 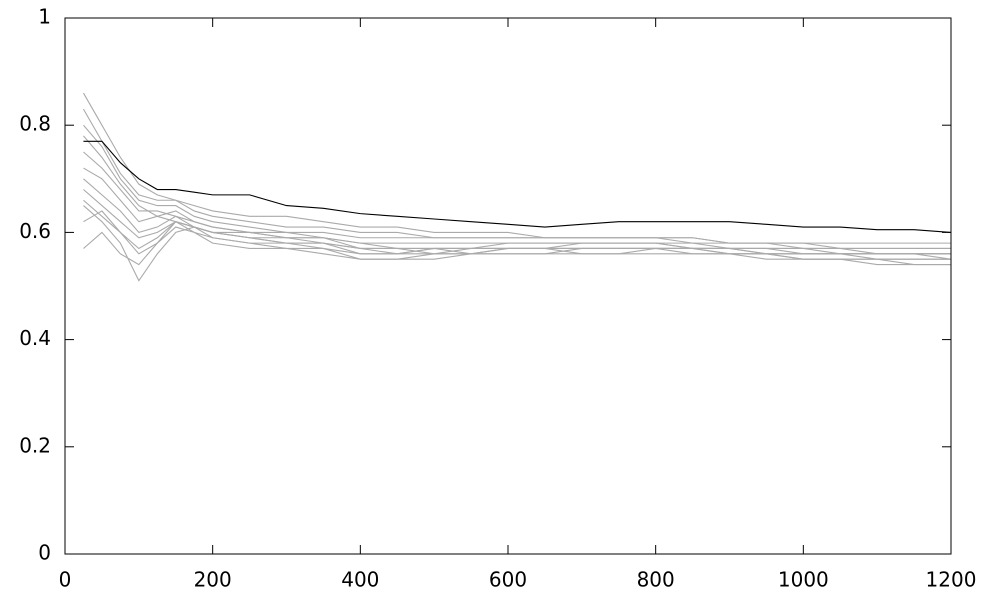 What do you see at coordinates (508, 580) in the screenshot?
I see `x-tick-label: 600` at bounding box center [508, 580].